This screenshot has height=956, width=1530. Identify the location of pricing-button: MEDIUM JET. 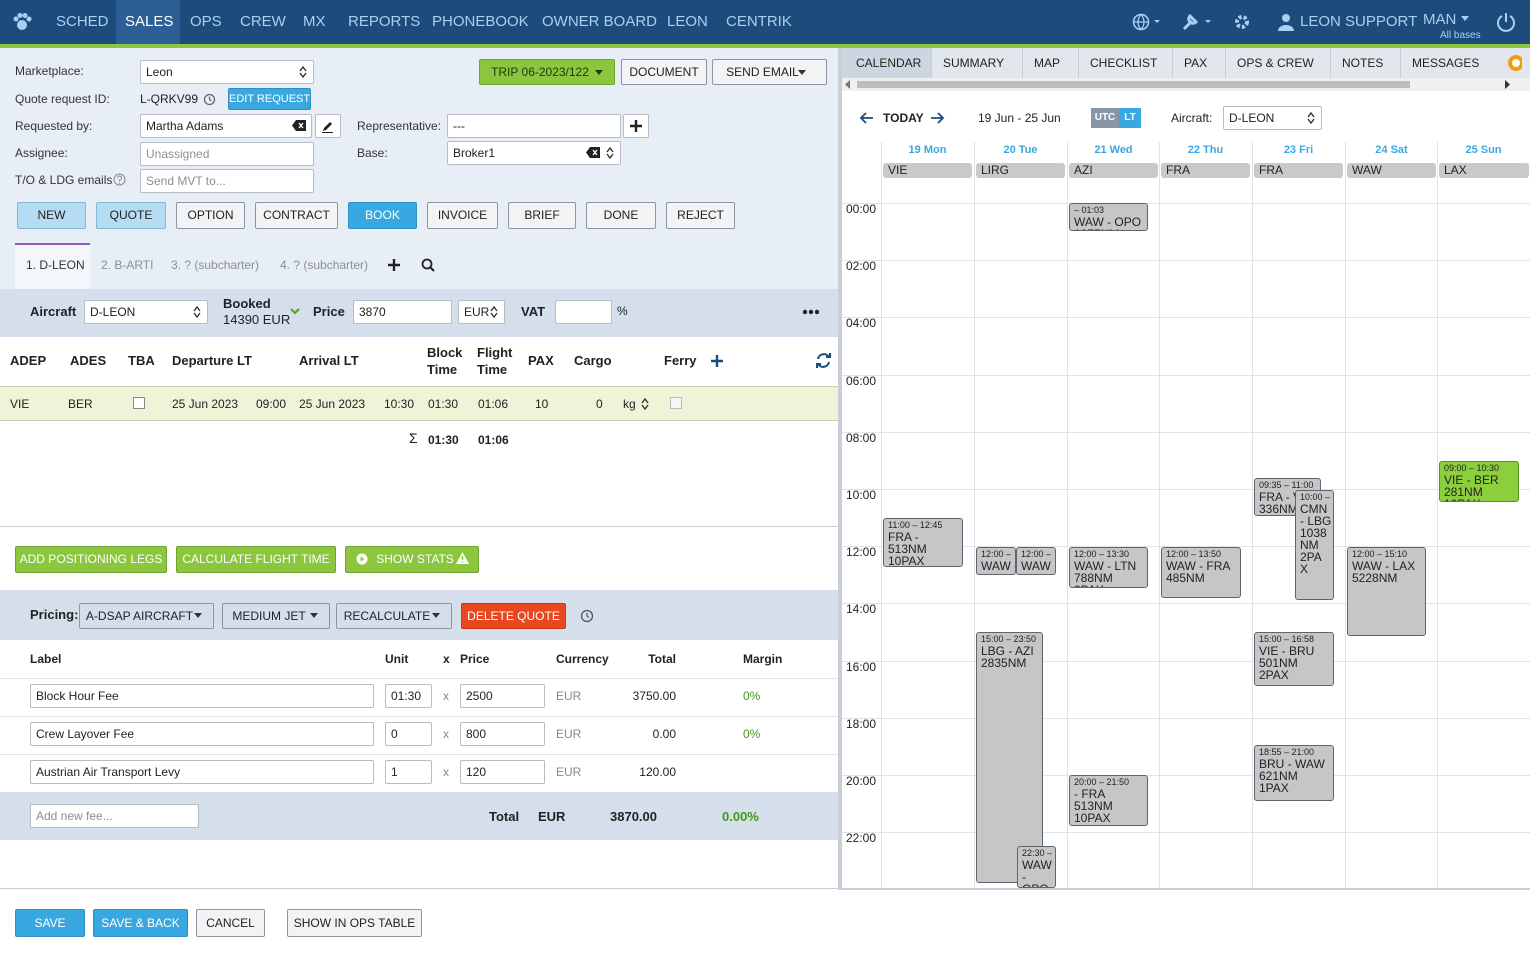
(276, 616).